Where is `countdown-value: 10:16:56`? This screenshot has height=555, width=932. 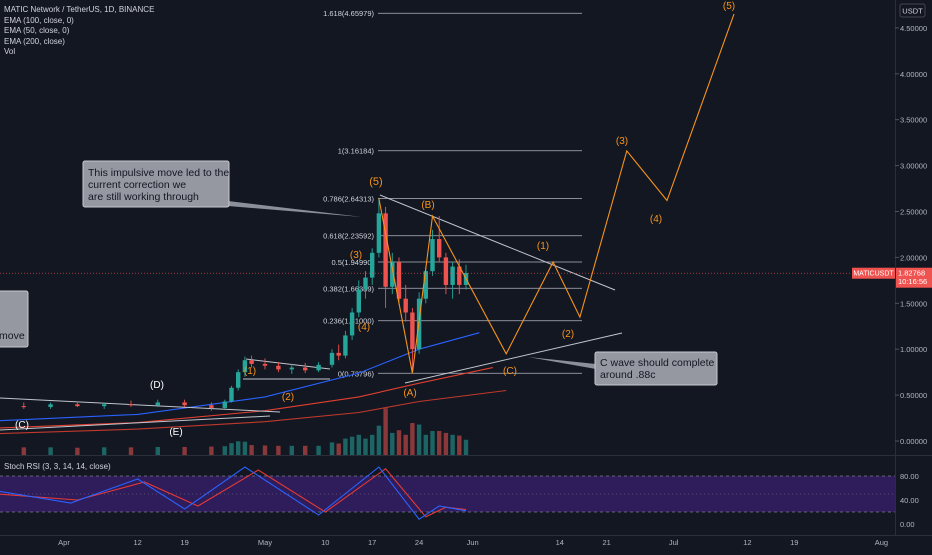
countdown-value: 10:16:56 is located at coordinates (912, 281).